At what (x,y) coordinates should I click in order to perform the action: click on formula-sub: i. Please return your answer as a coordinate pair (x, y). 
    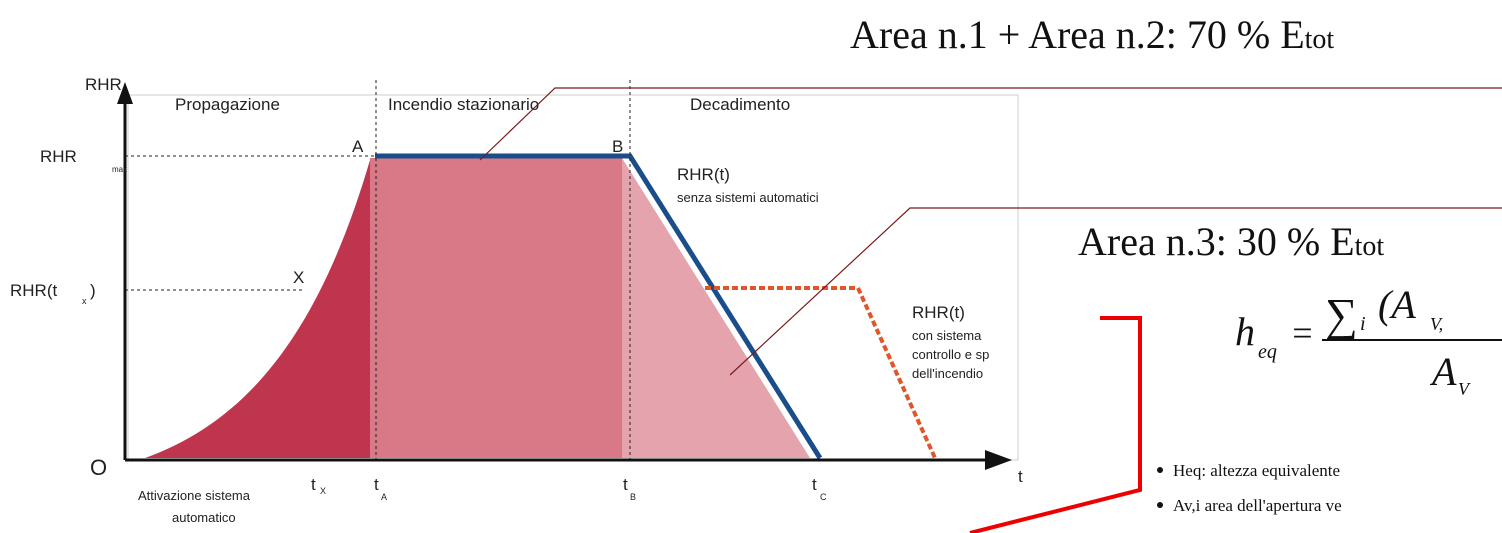
    Looking at the image, I should click on (1363, 324).